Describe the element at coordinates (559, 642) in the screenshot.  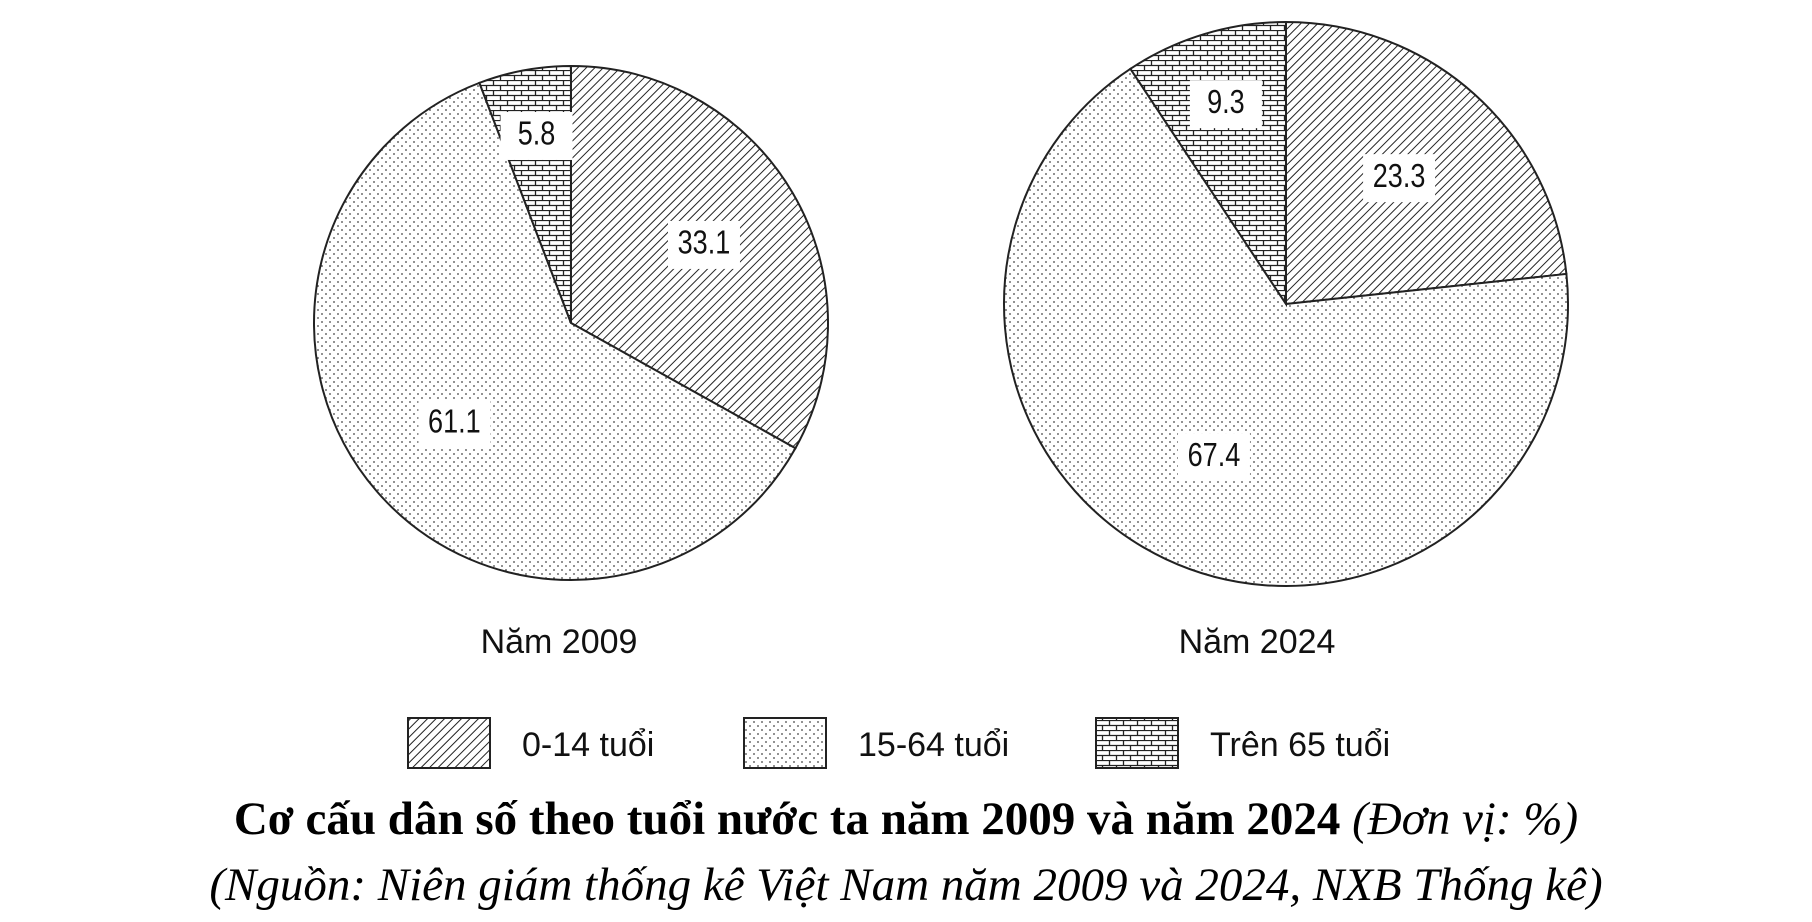
I see `pie-title: Năm 2009` at that location.